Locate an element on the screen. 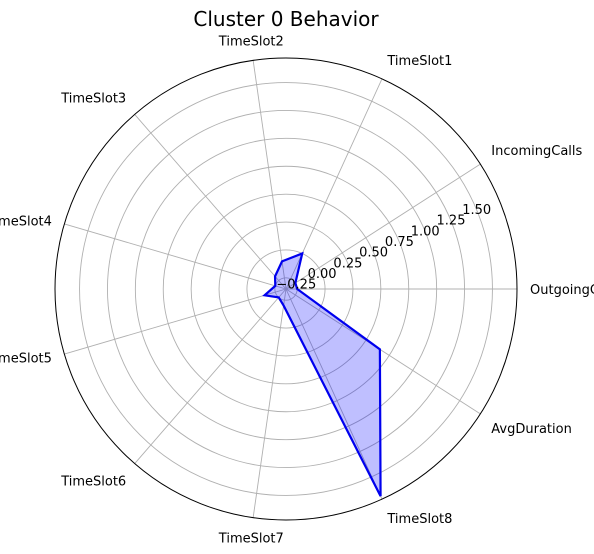 The image size is (594, 554). spoke-timeslot4 is located at coordinates (175, 256).